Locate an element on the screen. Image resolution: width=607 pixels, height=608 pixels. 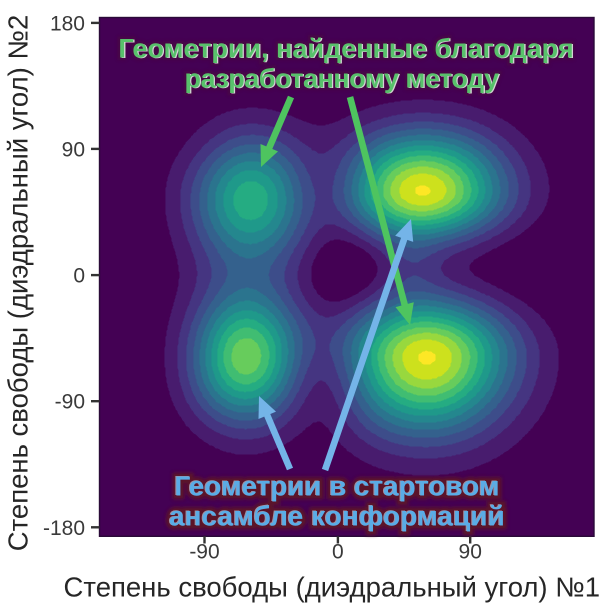
svg-text:Степень свободы (диэдральный у: Степень свободы (диэдральный угол) №2 is located at coordinates (17, 283).